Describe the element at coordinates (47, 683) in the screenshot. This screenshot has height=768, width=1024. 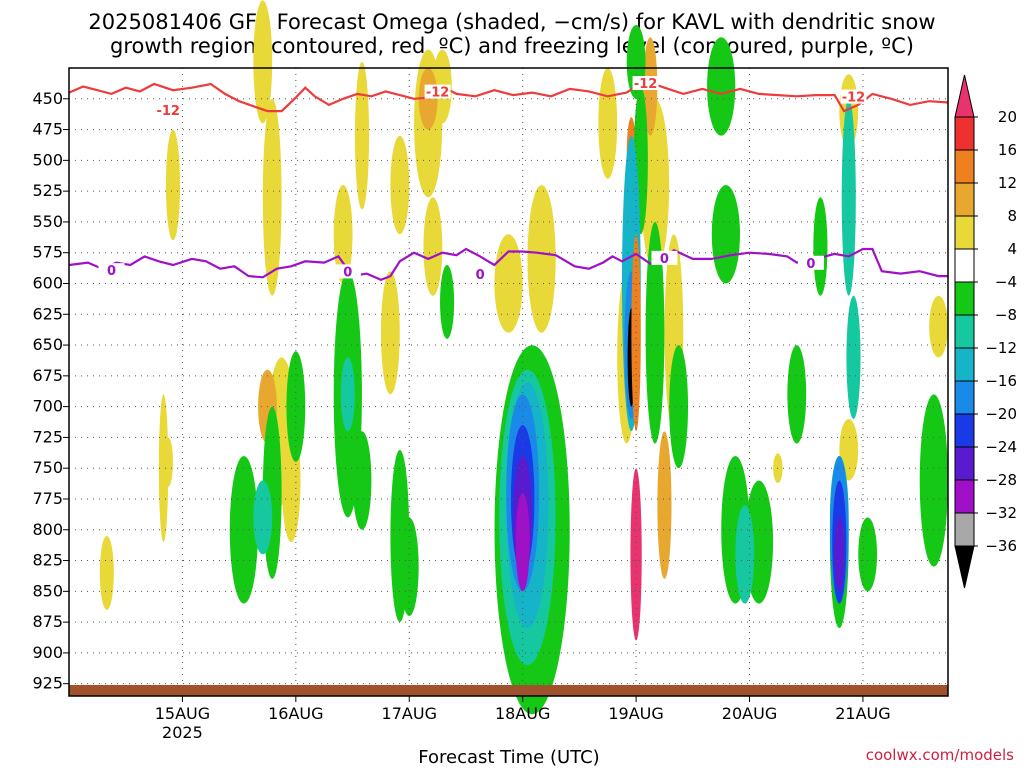
I see `y-tick-label-925: 925` at that location.